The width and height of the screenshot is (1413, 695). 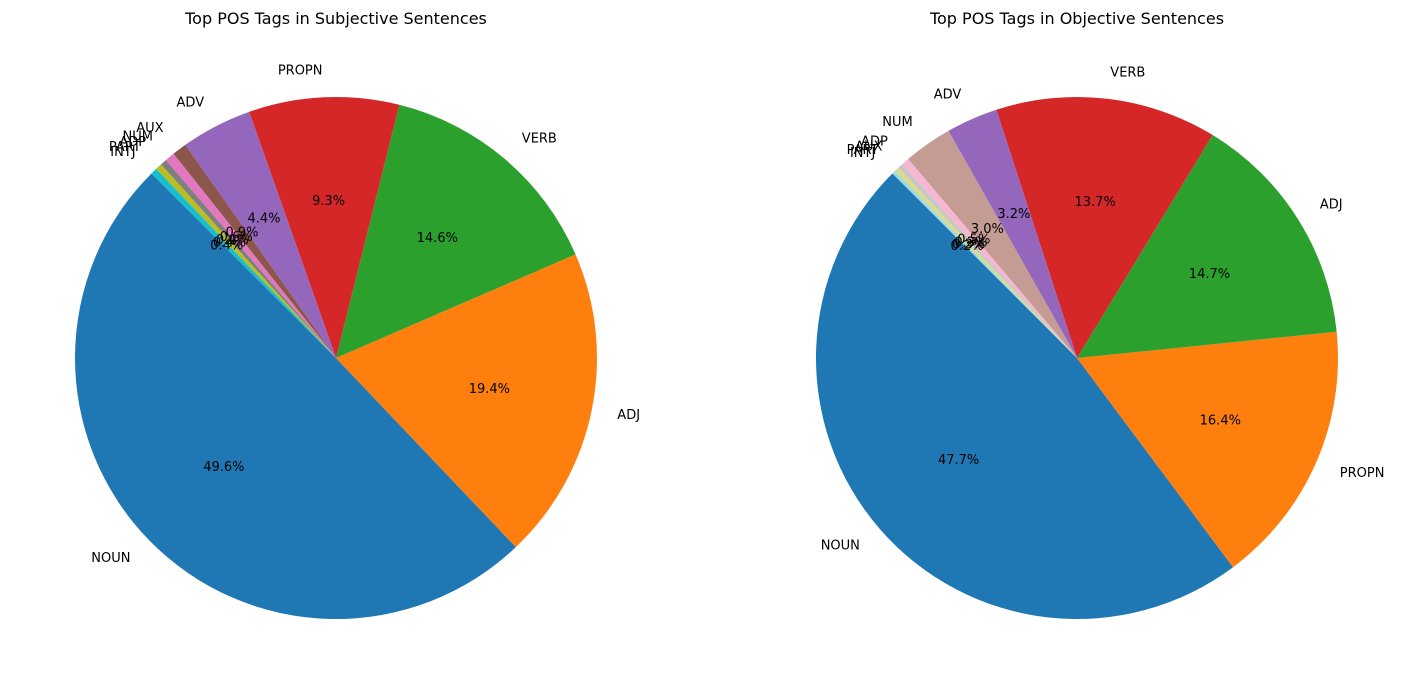 I want to click on chart-title: Top POS Tags in Objective Sentences, so click(x=1076, y=18).